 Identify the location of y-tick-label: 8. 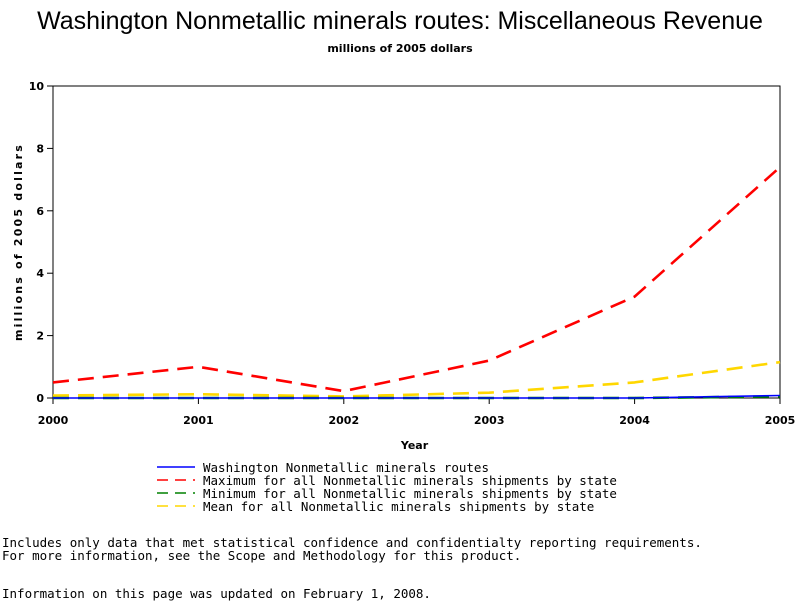
(40, 148).